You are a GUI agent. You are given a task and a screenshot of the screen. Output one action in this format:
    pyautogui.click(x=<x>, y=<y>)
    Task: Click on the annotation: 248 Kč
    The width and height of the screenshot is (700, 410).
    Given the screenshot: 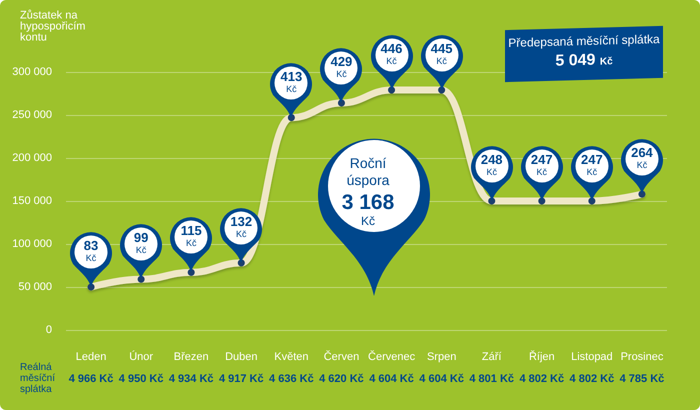 What is the action you would take?
    pyautogui.click(x=492, y=164)
    